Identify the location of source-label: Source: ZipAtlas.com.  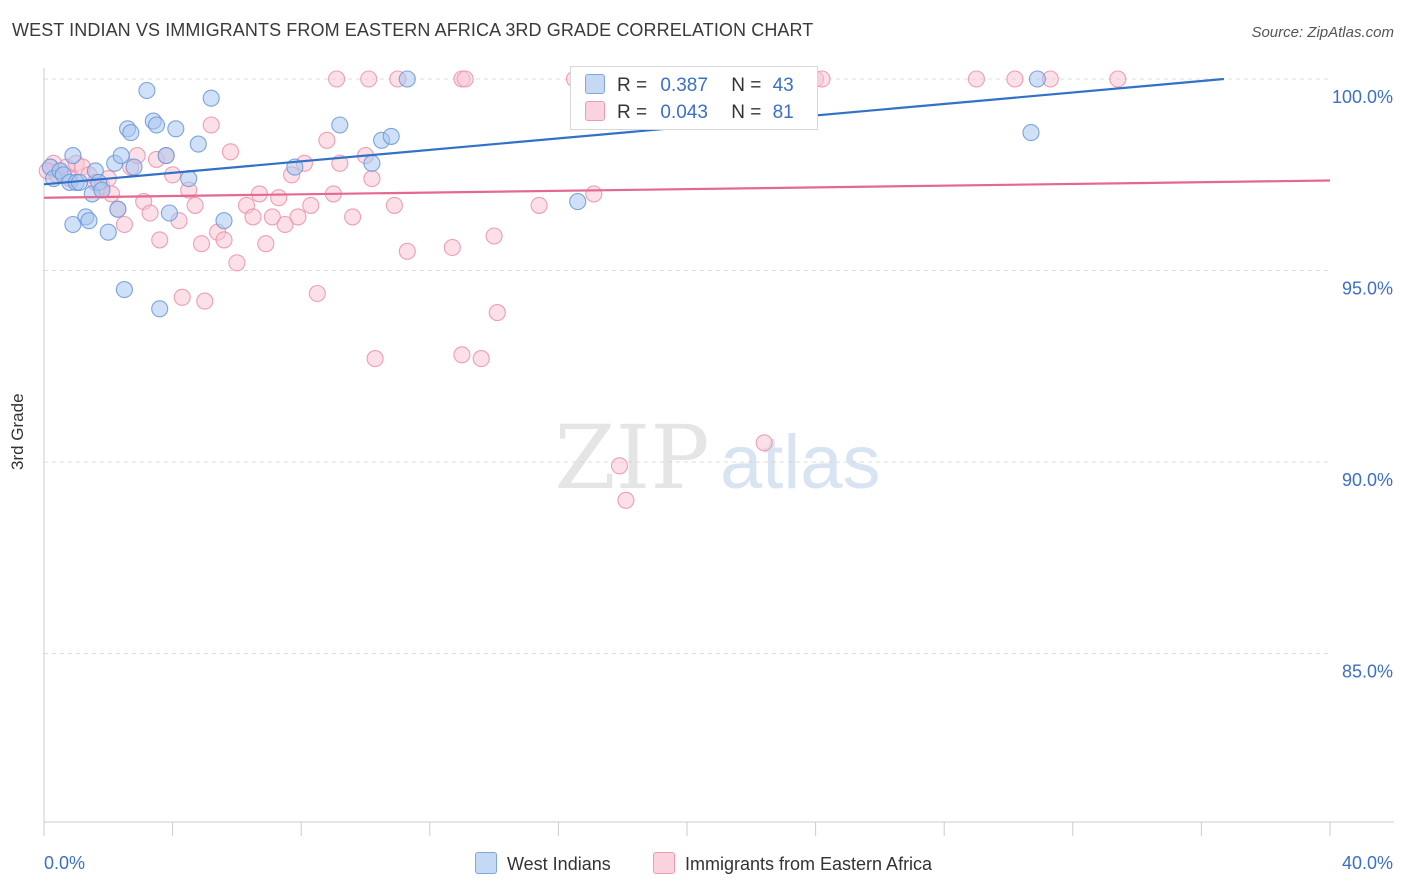
(1322, 32).